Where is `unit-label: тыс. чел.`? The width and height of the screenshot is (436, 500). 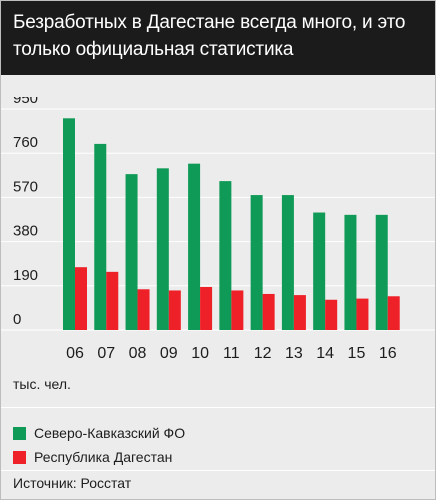
unit-label: тыс. чел. is located at coordinates (42, 384).